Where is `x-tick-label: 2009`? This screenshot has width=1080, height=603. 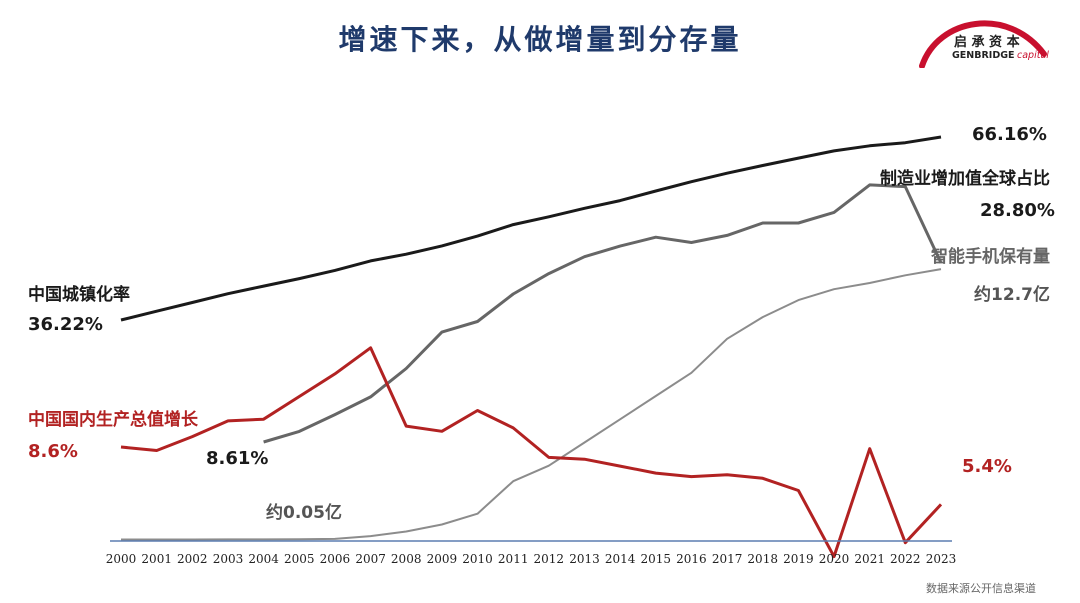 x-tick-label: 2009 is located at coordinates (442, 559).